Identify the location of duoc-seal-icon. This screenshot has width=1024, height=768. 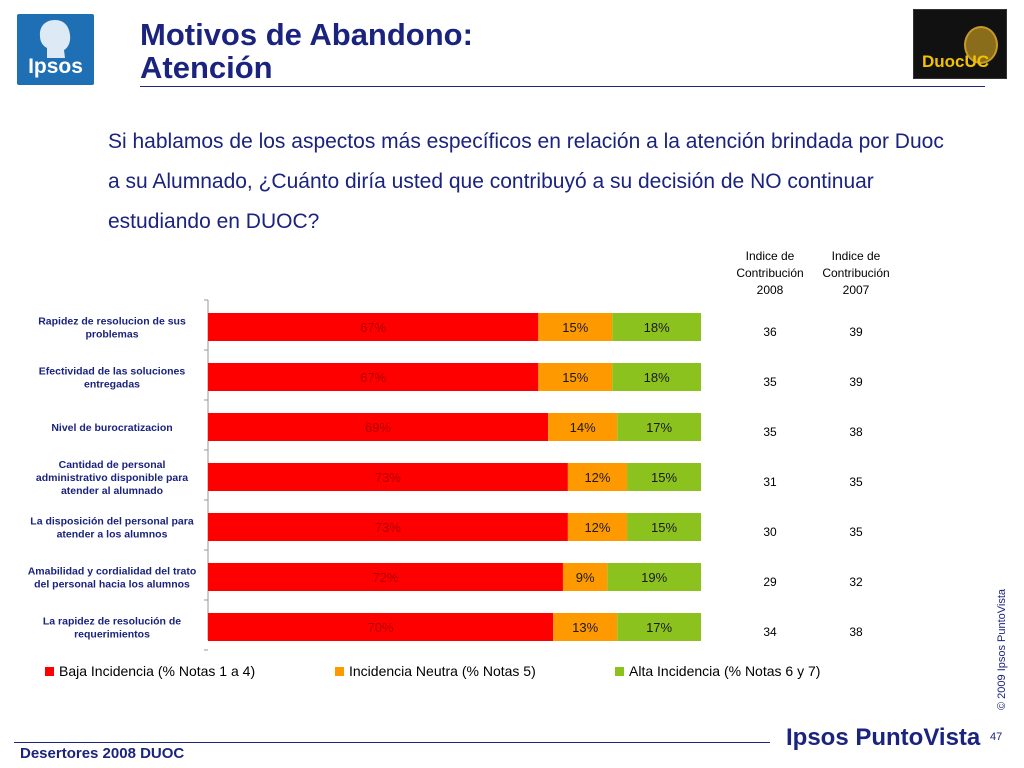
(981, 45).